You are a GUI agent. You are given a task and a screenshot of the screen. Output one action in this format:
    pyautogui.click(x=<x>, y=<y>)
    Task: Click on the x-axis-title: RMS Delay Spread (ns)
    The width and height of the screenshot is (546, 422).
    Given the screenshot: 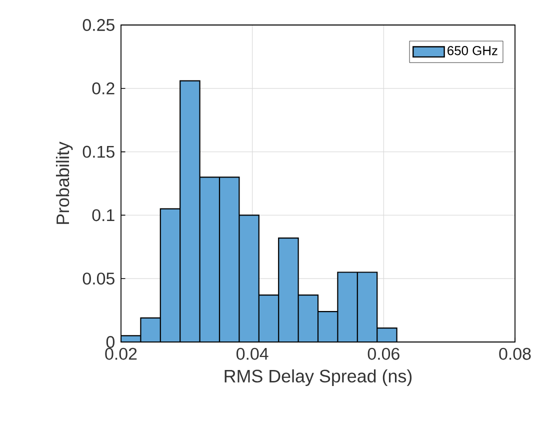 What is the action you would take?
    pyautogui.click(x=318, y=377)
    